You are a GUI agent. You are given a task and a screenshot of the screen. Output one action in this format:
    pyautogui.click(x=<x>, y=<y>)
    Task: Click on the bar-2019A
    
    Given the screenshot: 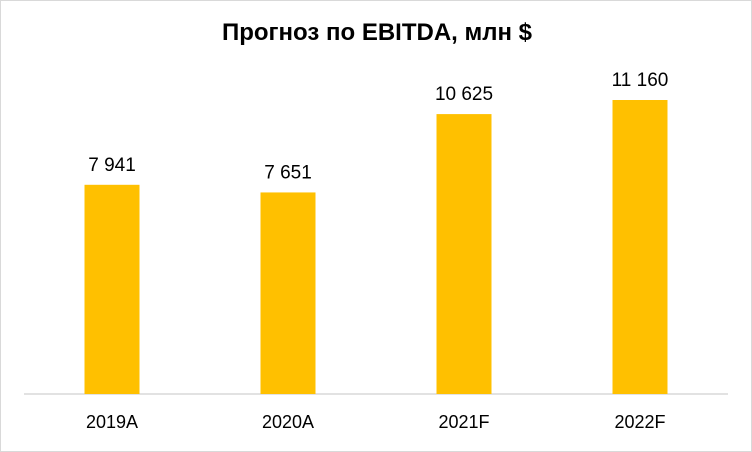 What is the action you would take?
    pyautogui.click(x=112, y=289)
    